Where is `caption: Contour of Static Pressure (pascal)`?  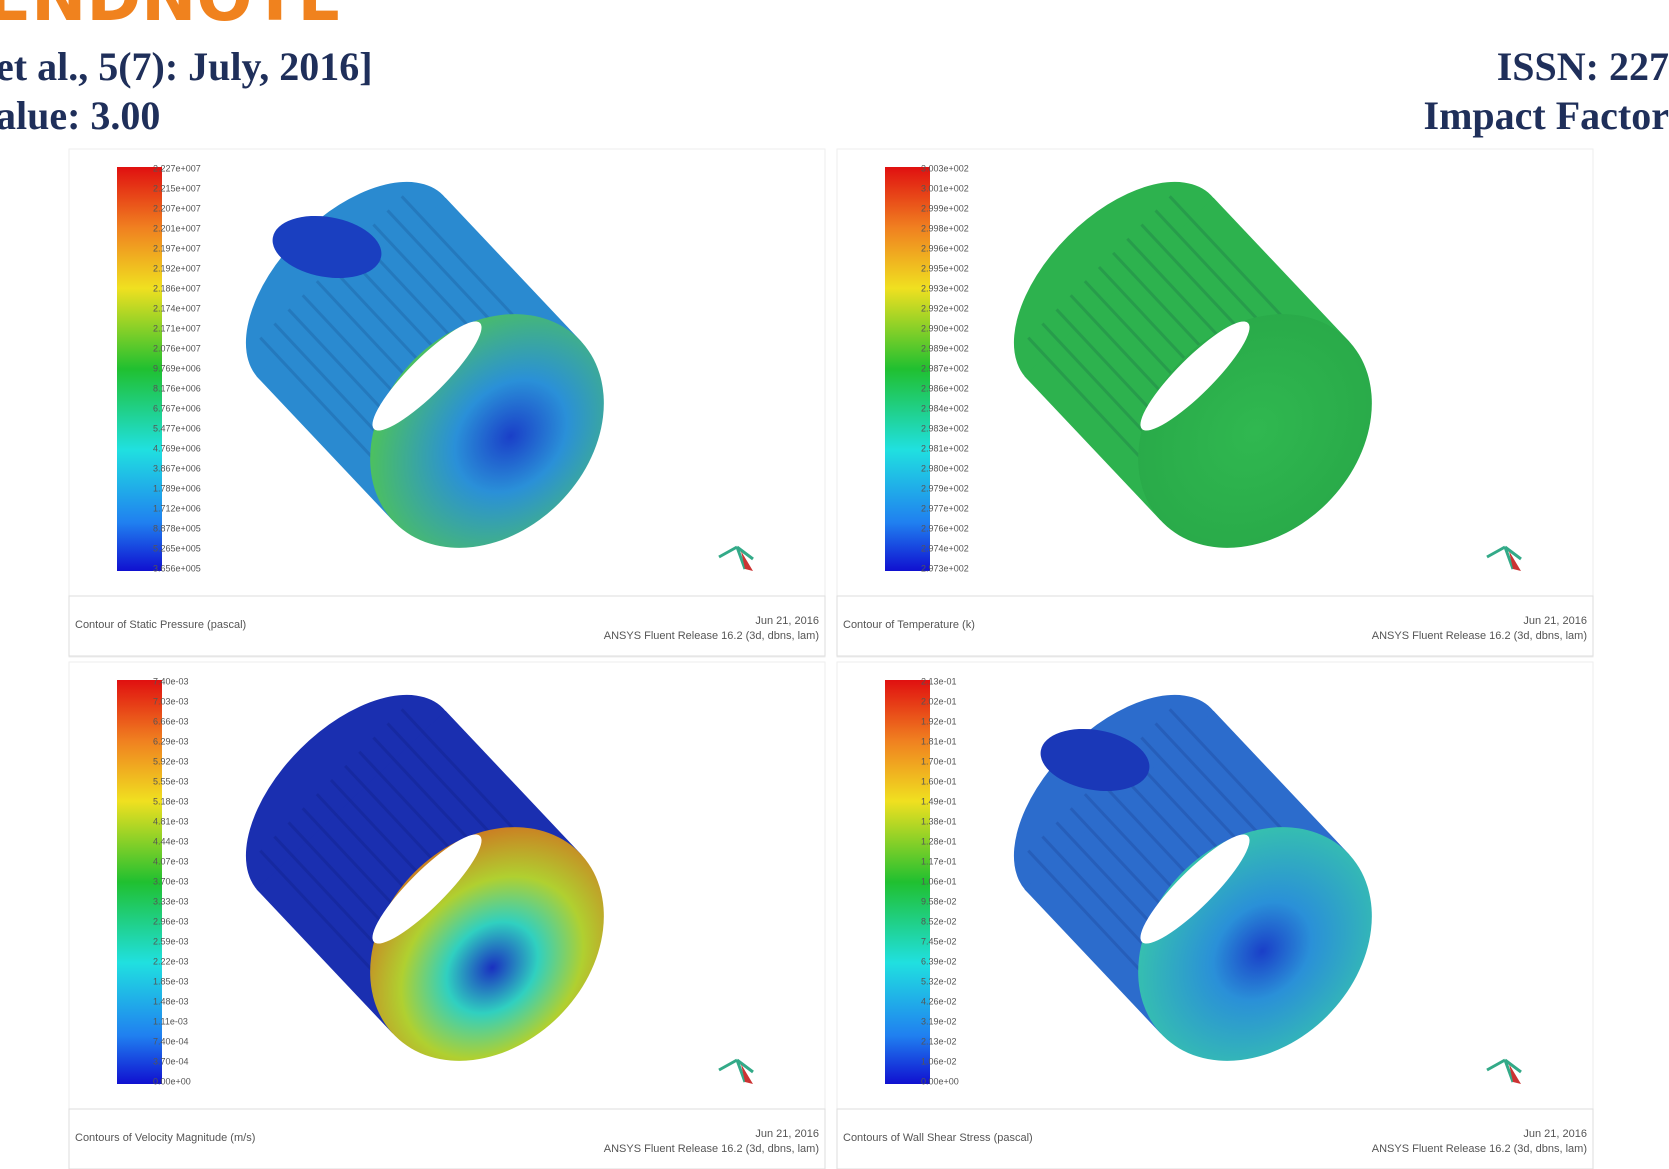
caption: Contour of Static Pressure (pascal) is located at coordinates (160, 625).